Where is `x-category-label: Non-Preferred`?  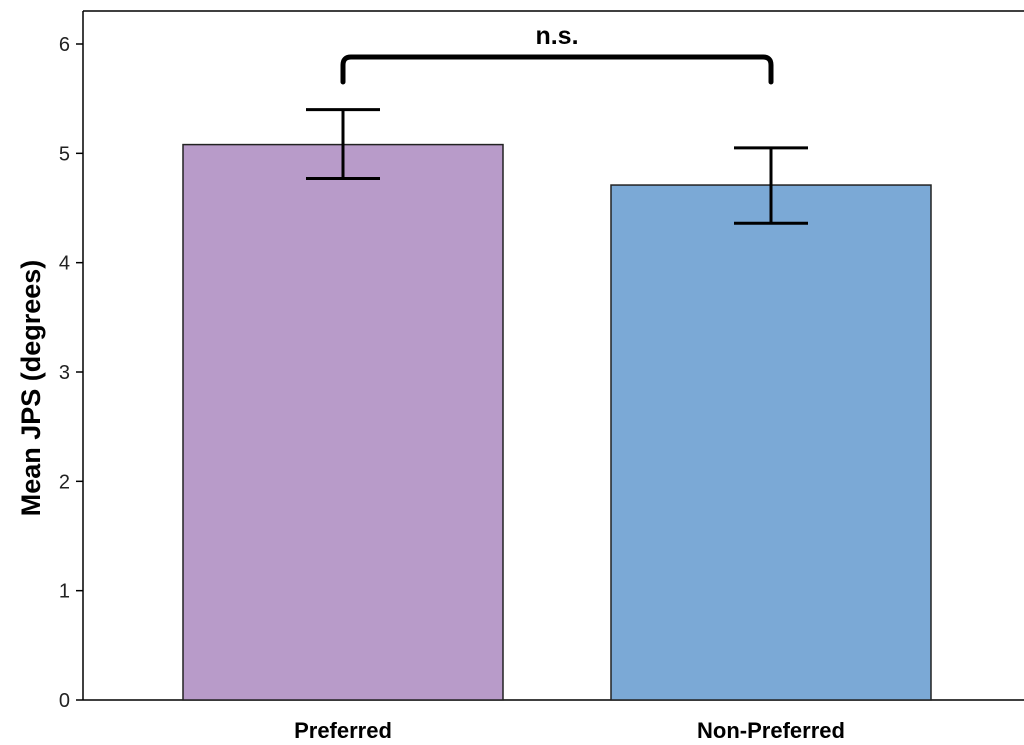
x-category-label: Non-Preferred is located at coordinates (771, 730).